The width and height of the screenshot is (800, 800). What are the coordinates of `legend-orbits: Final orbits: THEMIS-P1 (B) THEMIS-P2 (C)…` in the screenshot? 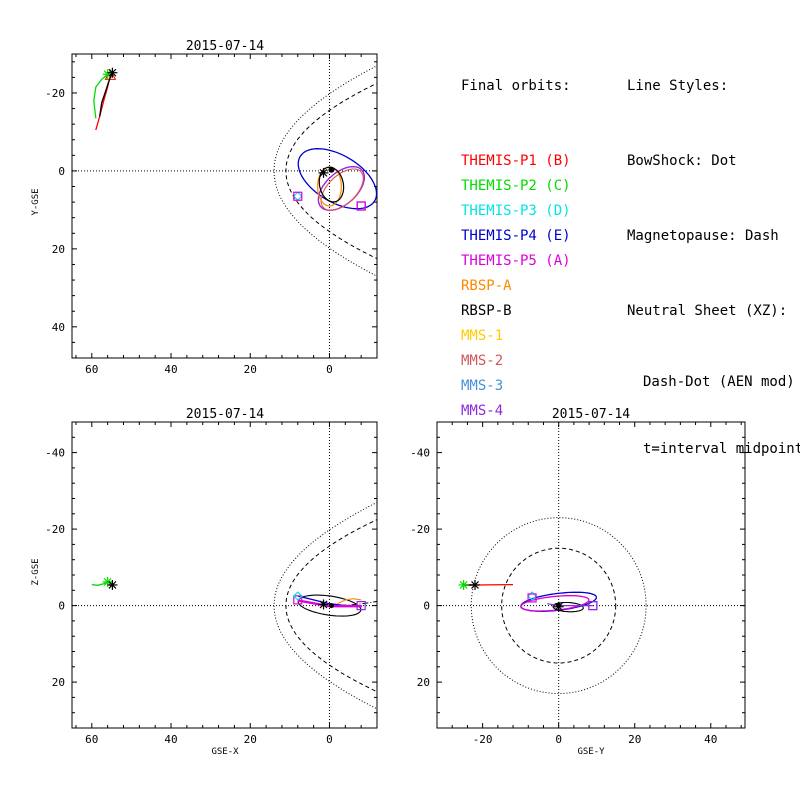 It's located at (516, 221).